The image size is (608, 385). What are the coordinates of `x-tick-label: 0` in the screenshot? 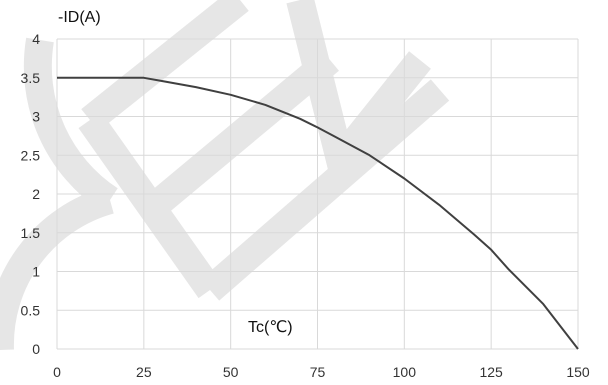 It's located at (57, 372).